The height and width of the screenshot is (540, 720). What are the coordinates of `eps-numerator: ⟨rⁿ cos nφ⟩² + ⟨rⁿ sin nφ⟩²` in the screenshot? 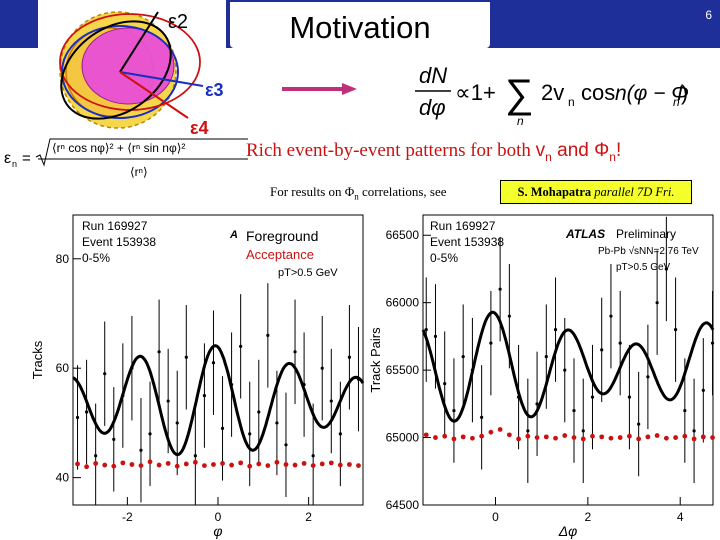 It's located at (118, 148).